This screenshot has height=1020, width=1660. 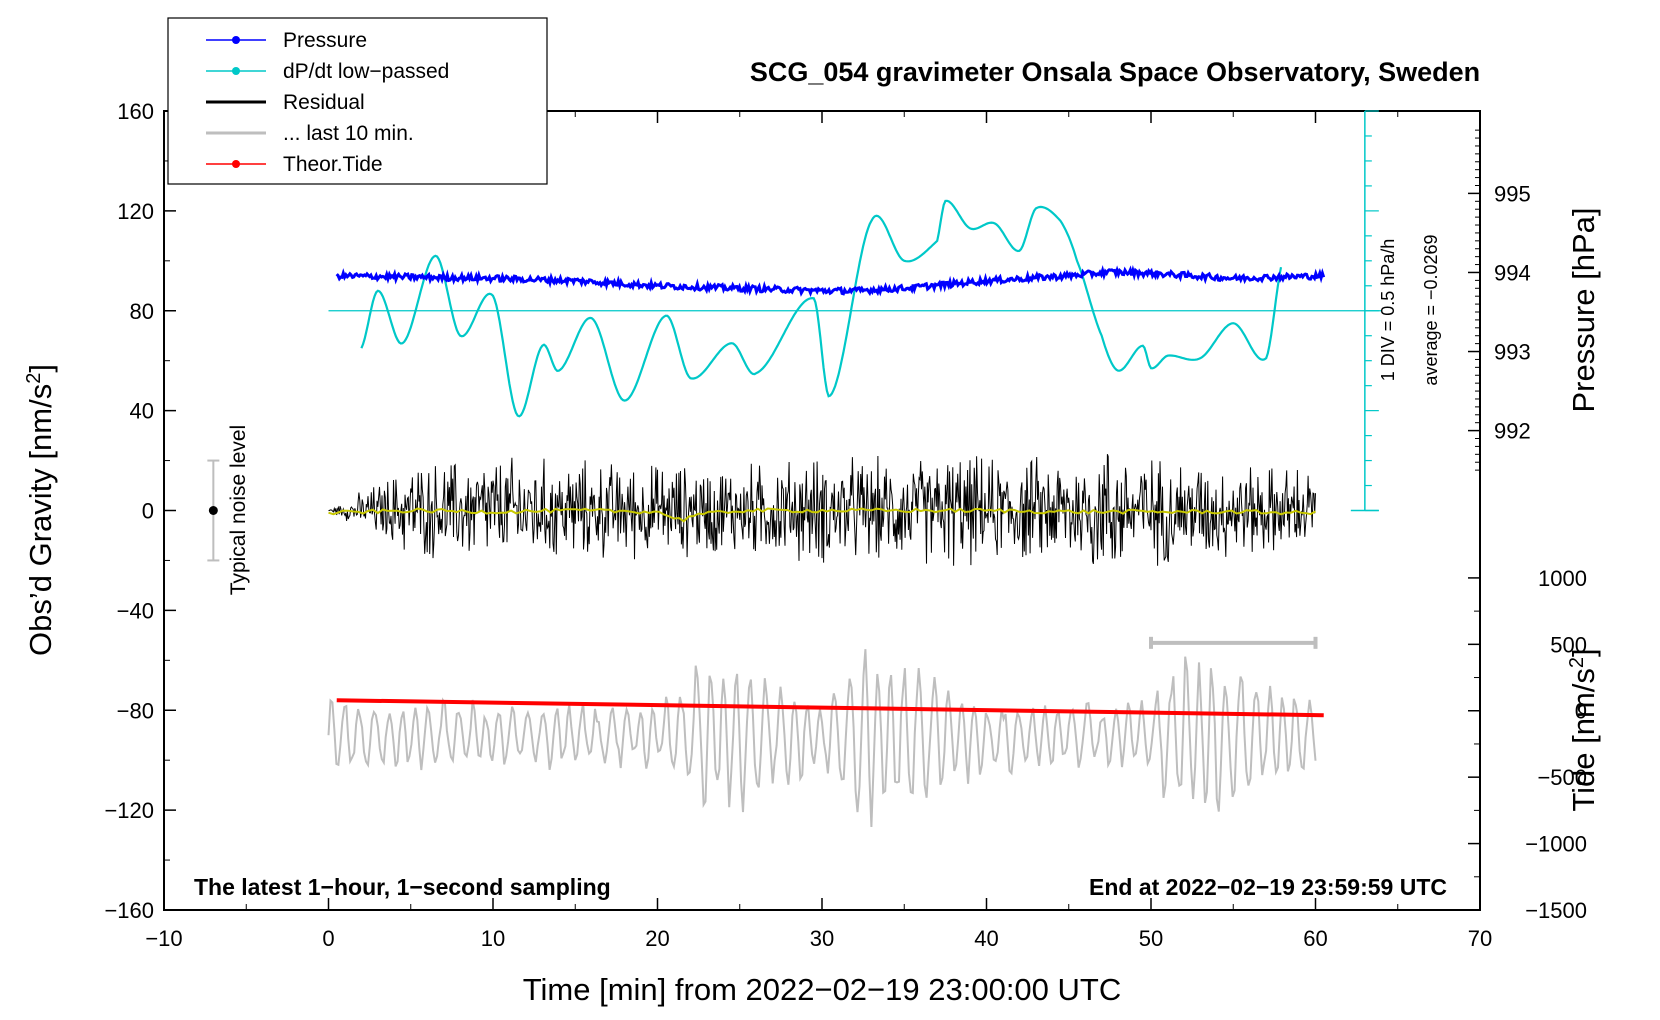 What do you see at coordinates (1556, 910) in the screenshot?
I see `tide-tick-label: −1500` at bounding box center [1556, 910].